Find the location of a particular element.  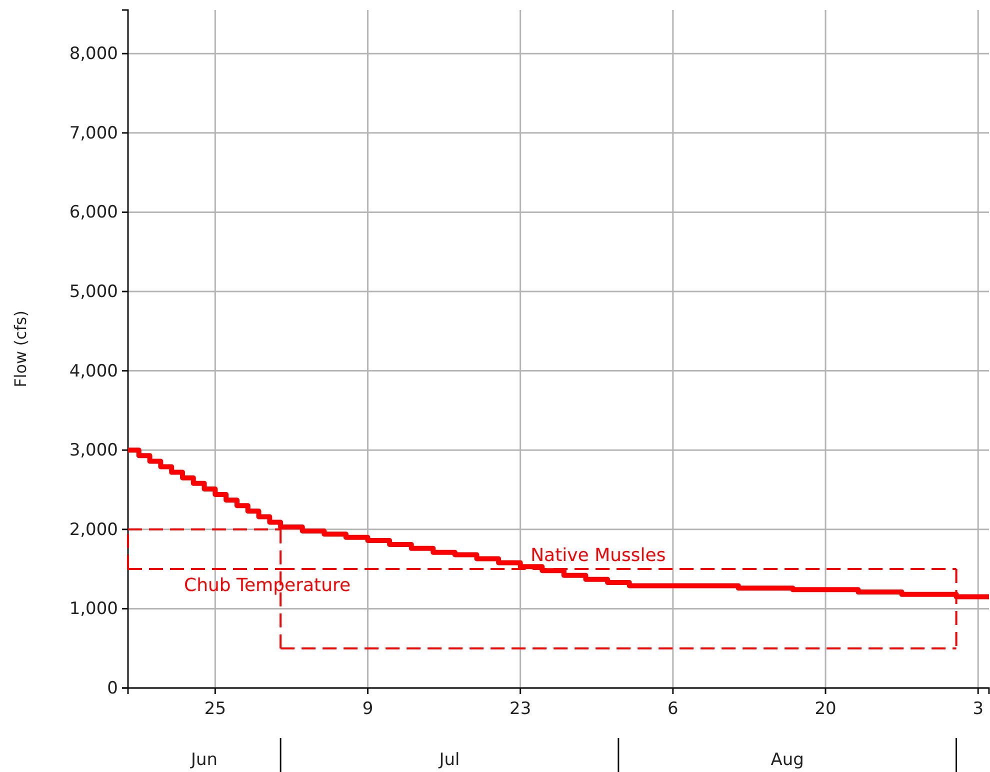

y-tick-label: 5,000 is located at coordinates (93, 292).